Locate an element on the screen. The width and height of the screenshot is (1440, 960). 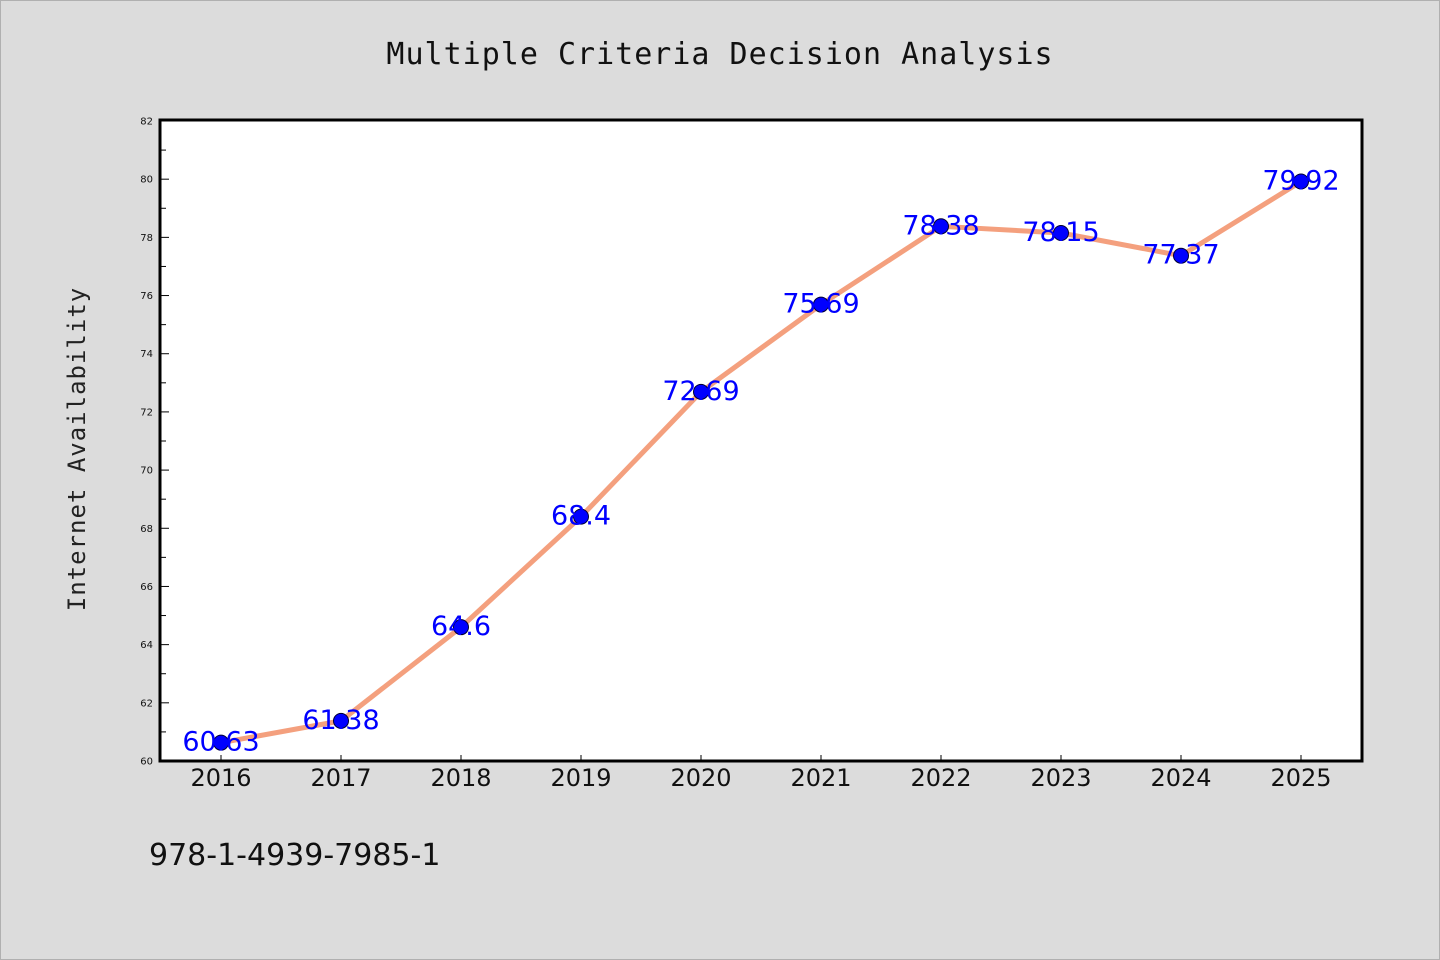
y-tick-label: 70 is located at coordinates (146, 471).